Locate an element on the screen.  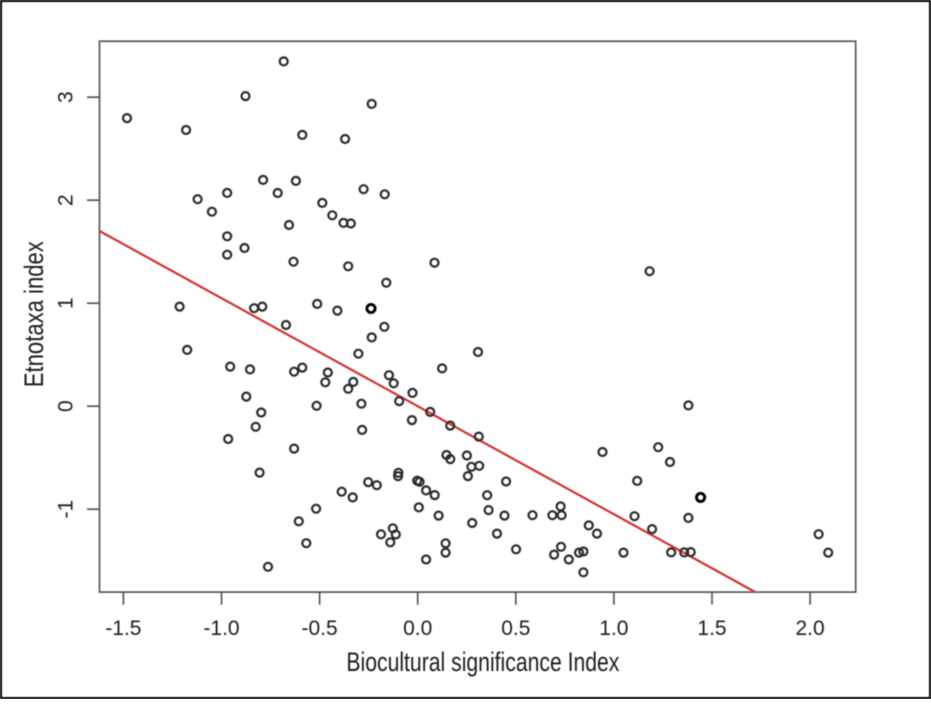
svg-text: -1 is located at coordinates (66, 509).